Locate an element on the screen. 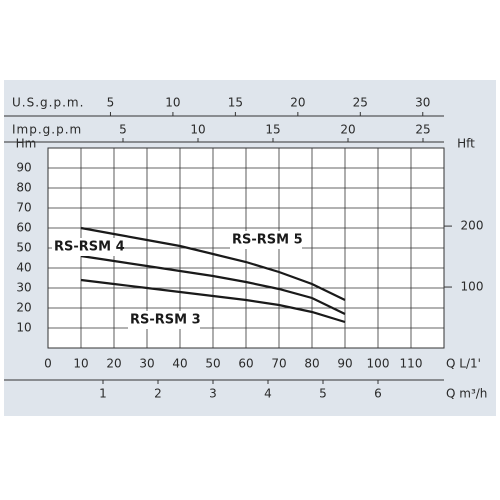 The image size is (500, 500). y-tick-label: 80 is located at coordinates (23, 188).